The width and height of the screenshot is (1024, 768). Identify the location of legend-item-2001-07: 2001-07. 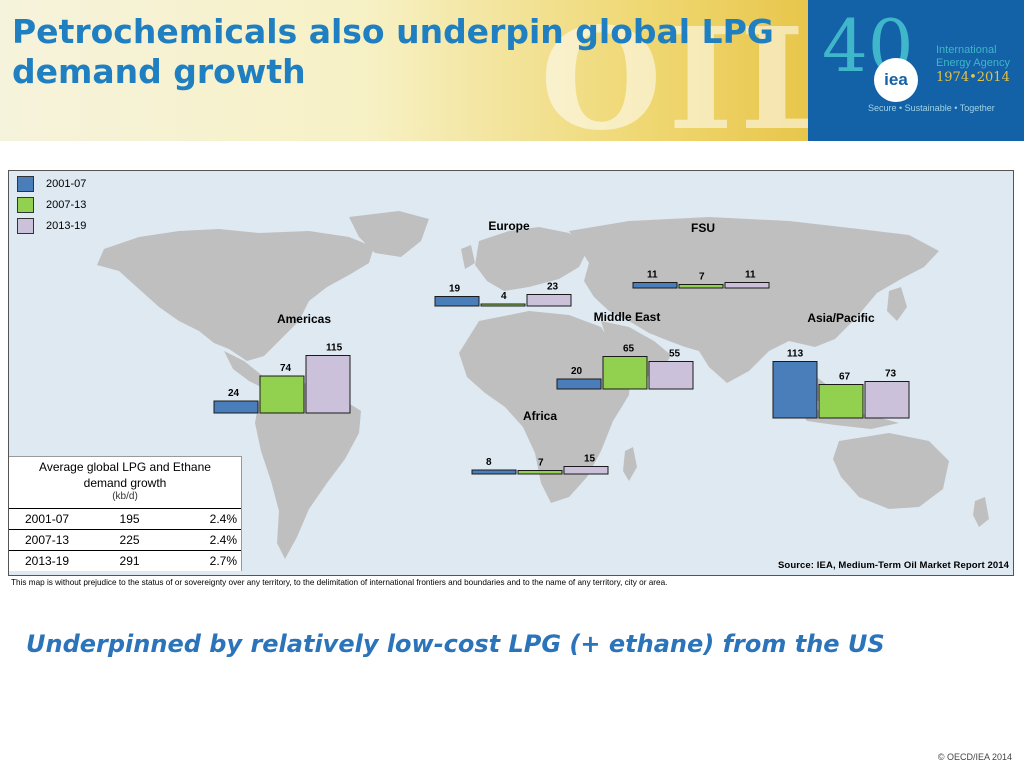
(51, 183).